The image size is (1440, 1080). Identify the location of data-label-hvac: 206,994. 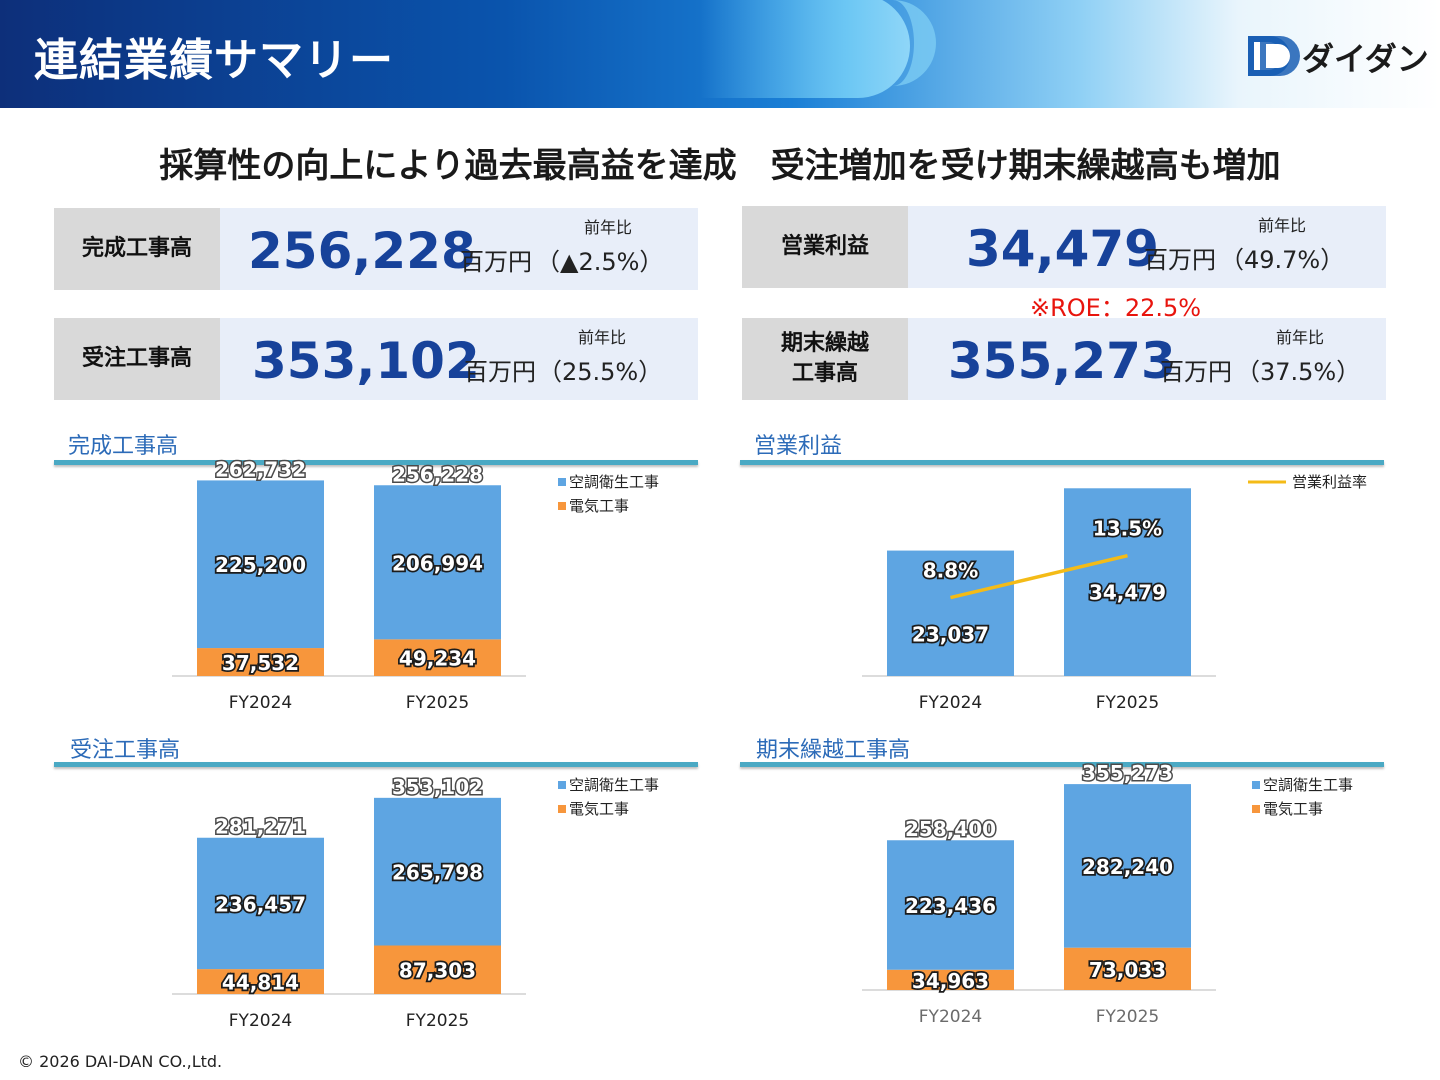
(437, 563).